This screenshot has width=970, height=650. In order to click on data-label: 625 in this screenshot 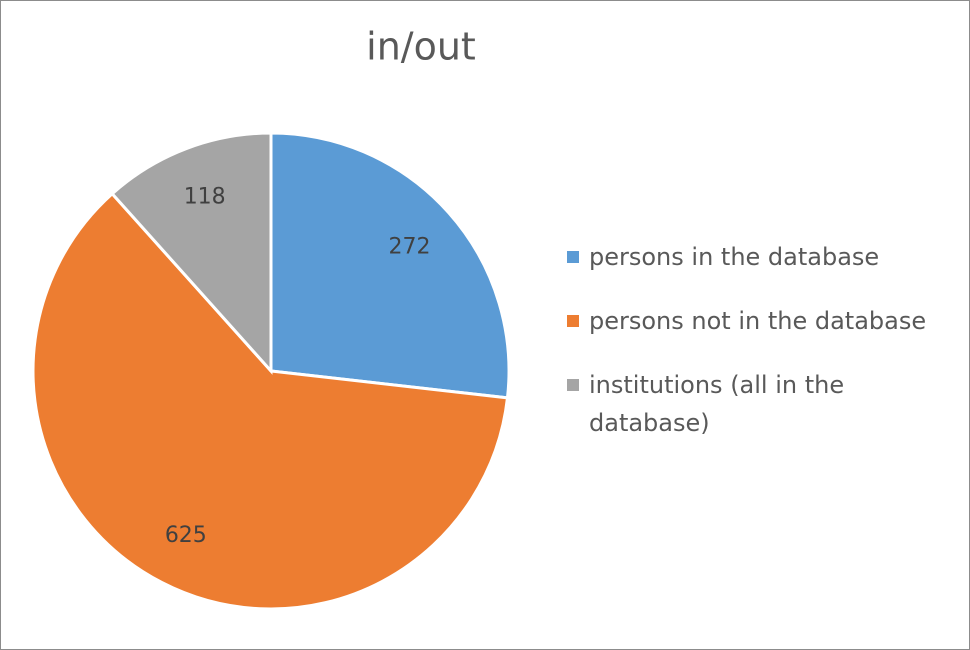, I will do `click(186, 535)`.